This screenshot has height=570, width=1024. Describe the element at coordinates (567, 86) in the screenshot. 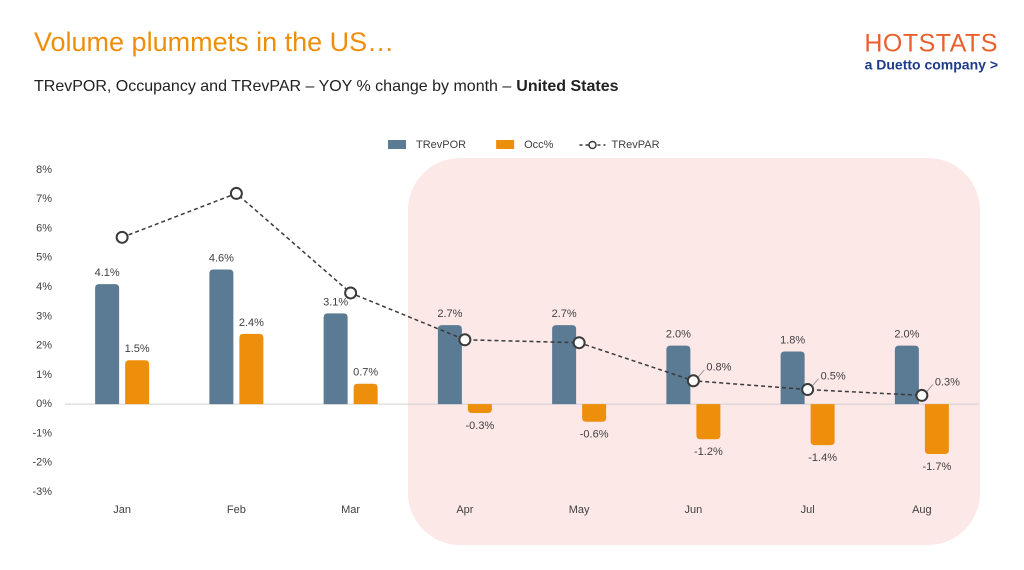

I see `subtitle-region: United States` at that location.